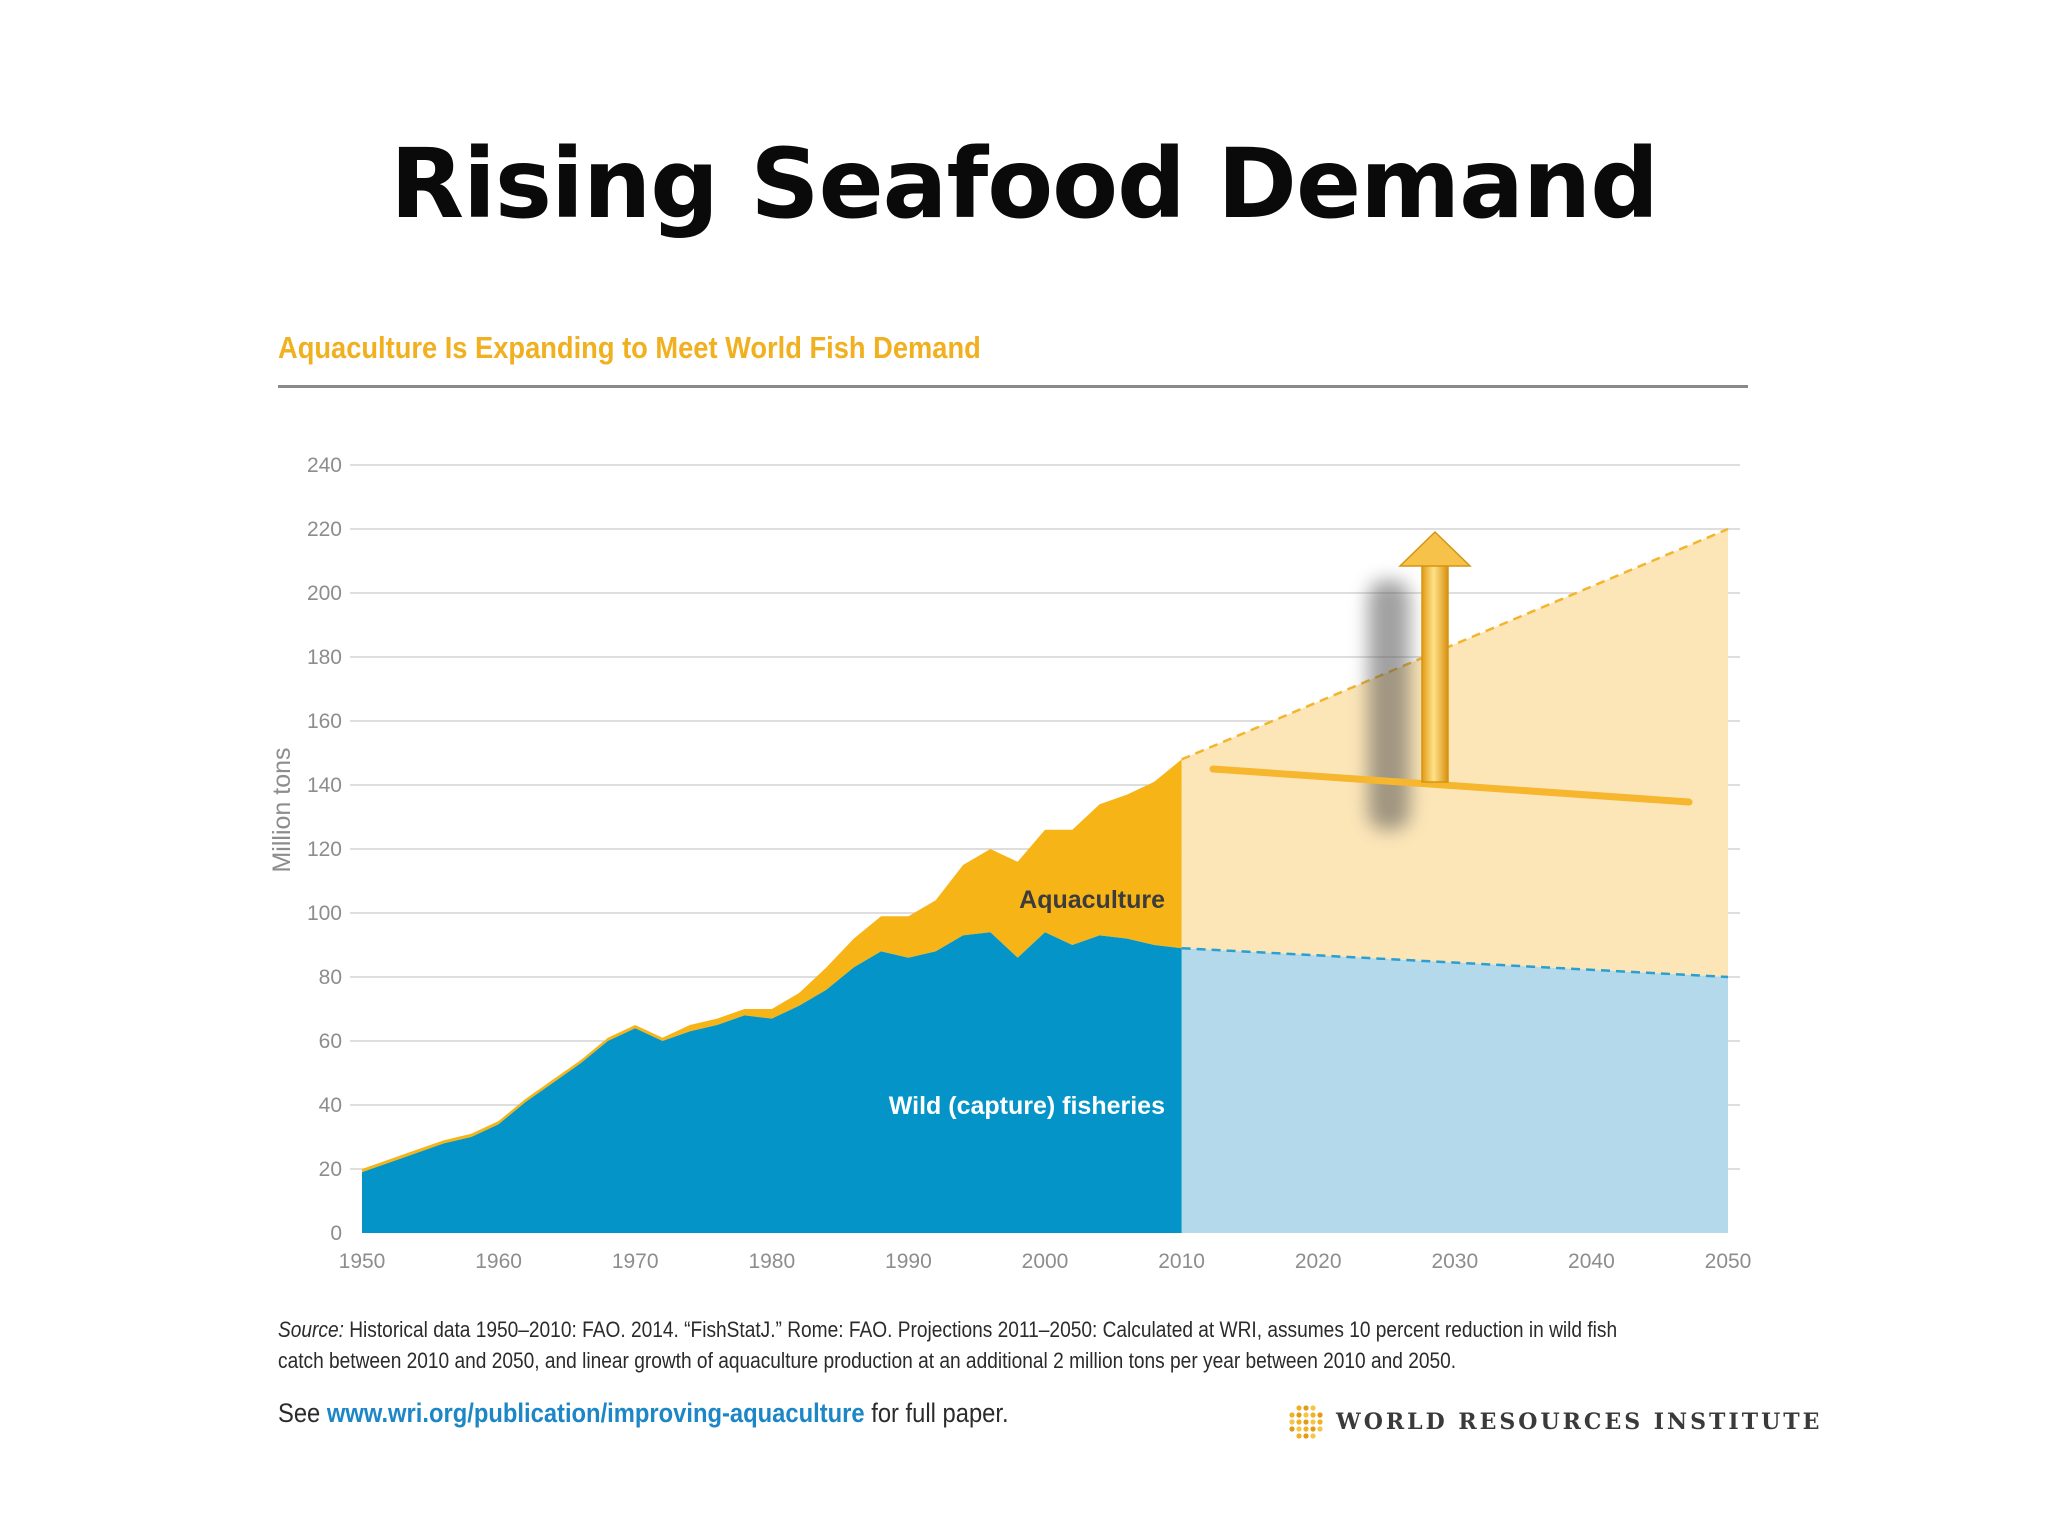  I want to click on wri-brand: WORLD RESOURCES INSTITUTE, so click(1555, 1422).